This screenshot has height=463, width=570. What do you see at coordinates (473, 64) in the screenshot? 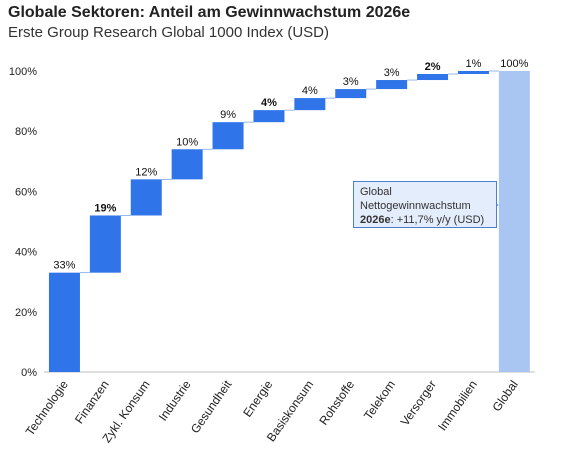
I see `data-label: 1%` at bounding box center [473, 64].